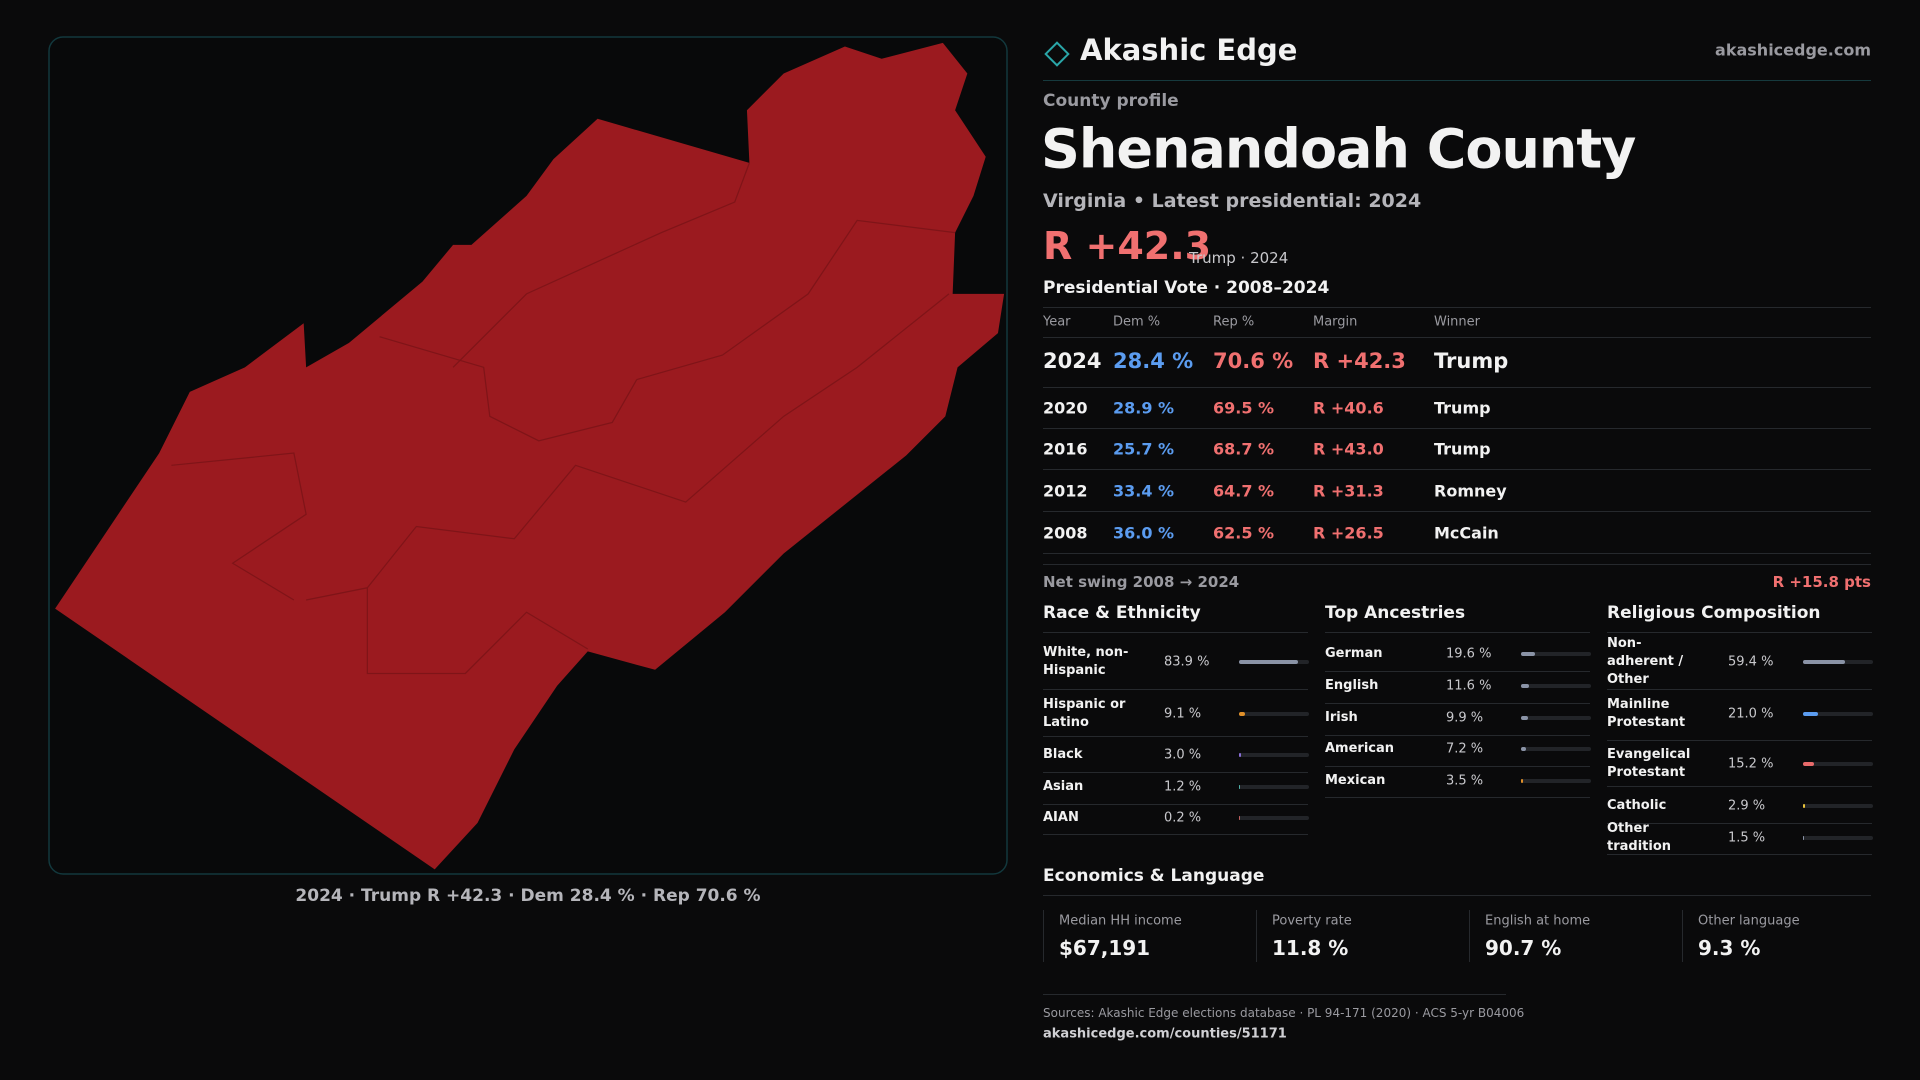  Describe the element at coordinates (1253, 361) in the screenshot. I see `table-cell: 70.6 %` at that location.